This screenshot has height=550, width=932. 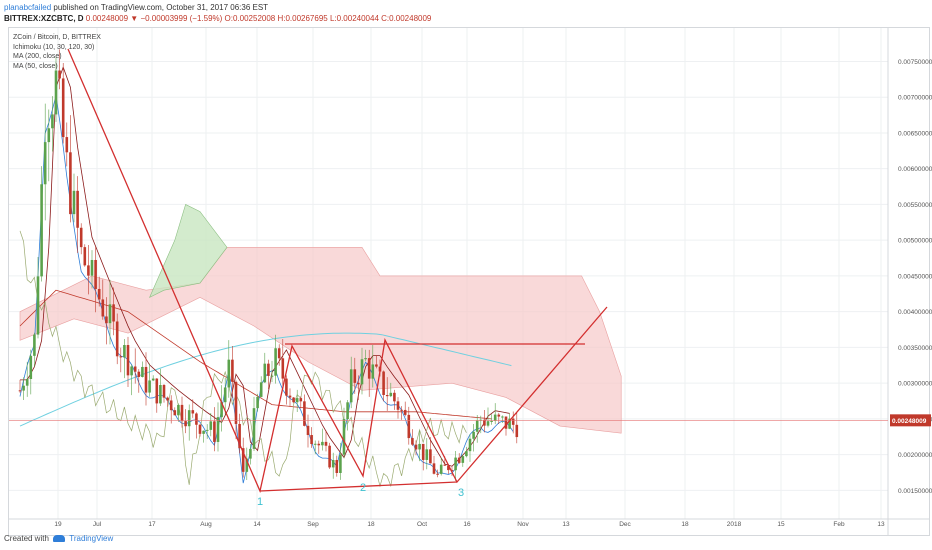 I want to click on ma200-line, so click(x=265, y=379).